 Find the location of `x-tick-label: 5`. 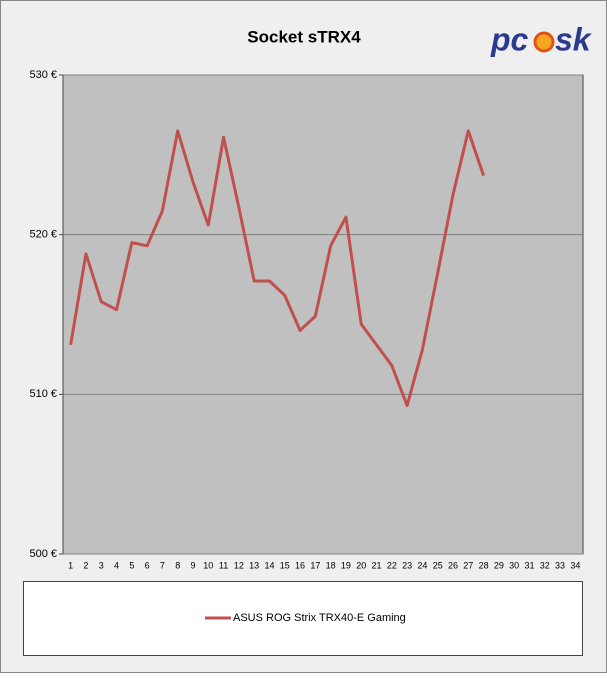

x-tick-label: 5 is located at coordinates (131, 565).